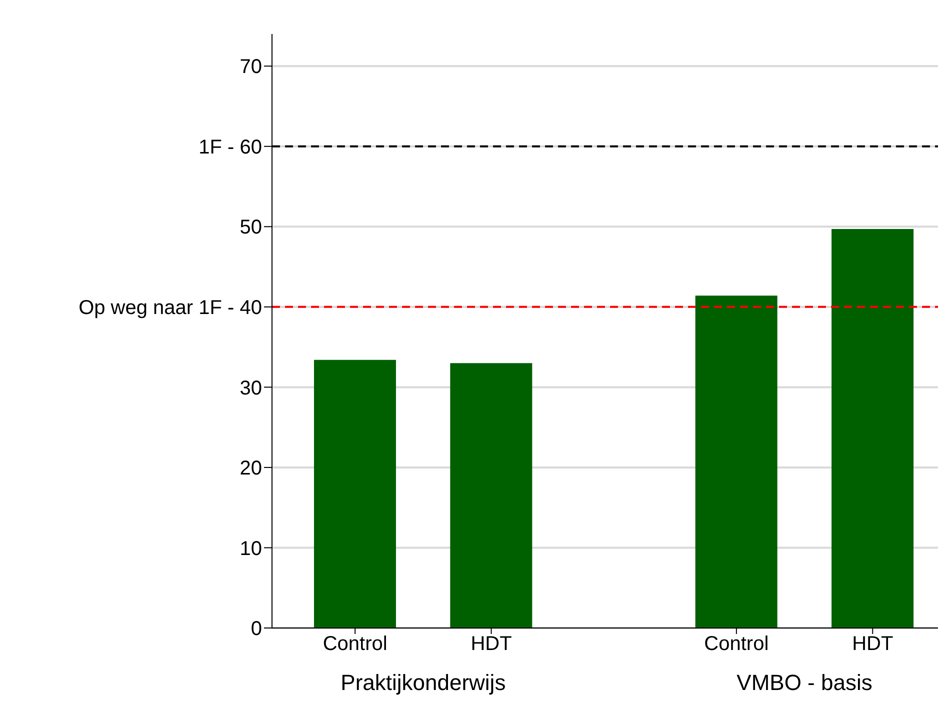 This screenshot has width=951, height=716. What do you see at coordinates (251, 549) in the screenshot?
I see `y-tick-label: 10` at bounding box center [251, 549].